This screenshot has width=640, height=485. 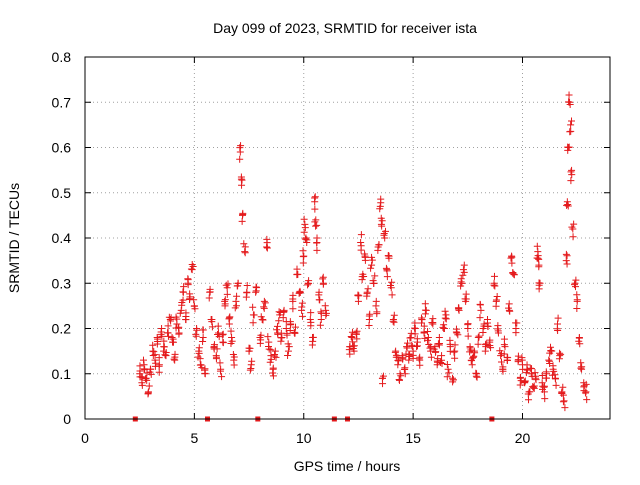 What do you see at coordinates (62, 102) in the screenshot?
I see `y-tick-label: 0.7` at bounding box center [62, 102].